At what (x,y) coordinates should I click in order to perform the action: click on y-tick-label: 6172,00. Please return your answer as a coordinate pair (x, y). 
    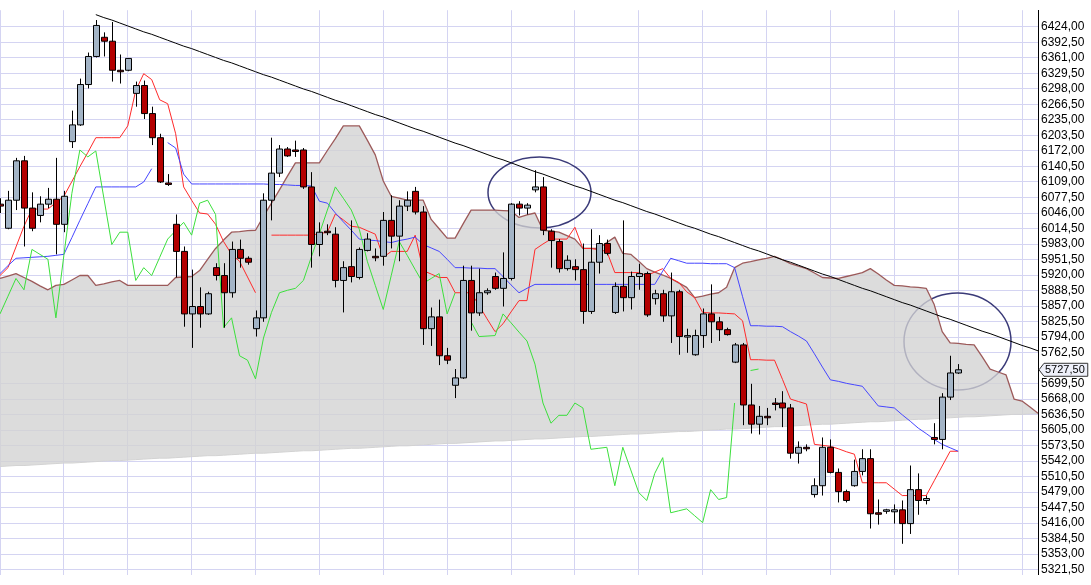
    Looking at the image, I should click on (1063, 150).